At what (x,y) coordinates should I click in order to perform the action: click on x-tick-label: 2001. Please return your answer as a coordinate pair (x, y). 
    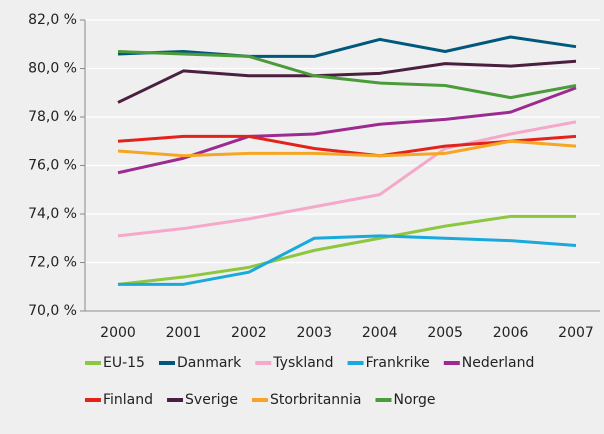
    Looking at the image, I should click on (184, 333).